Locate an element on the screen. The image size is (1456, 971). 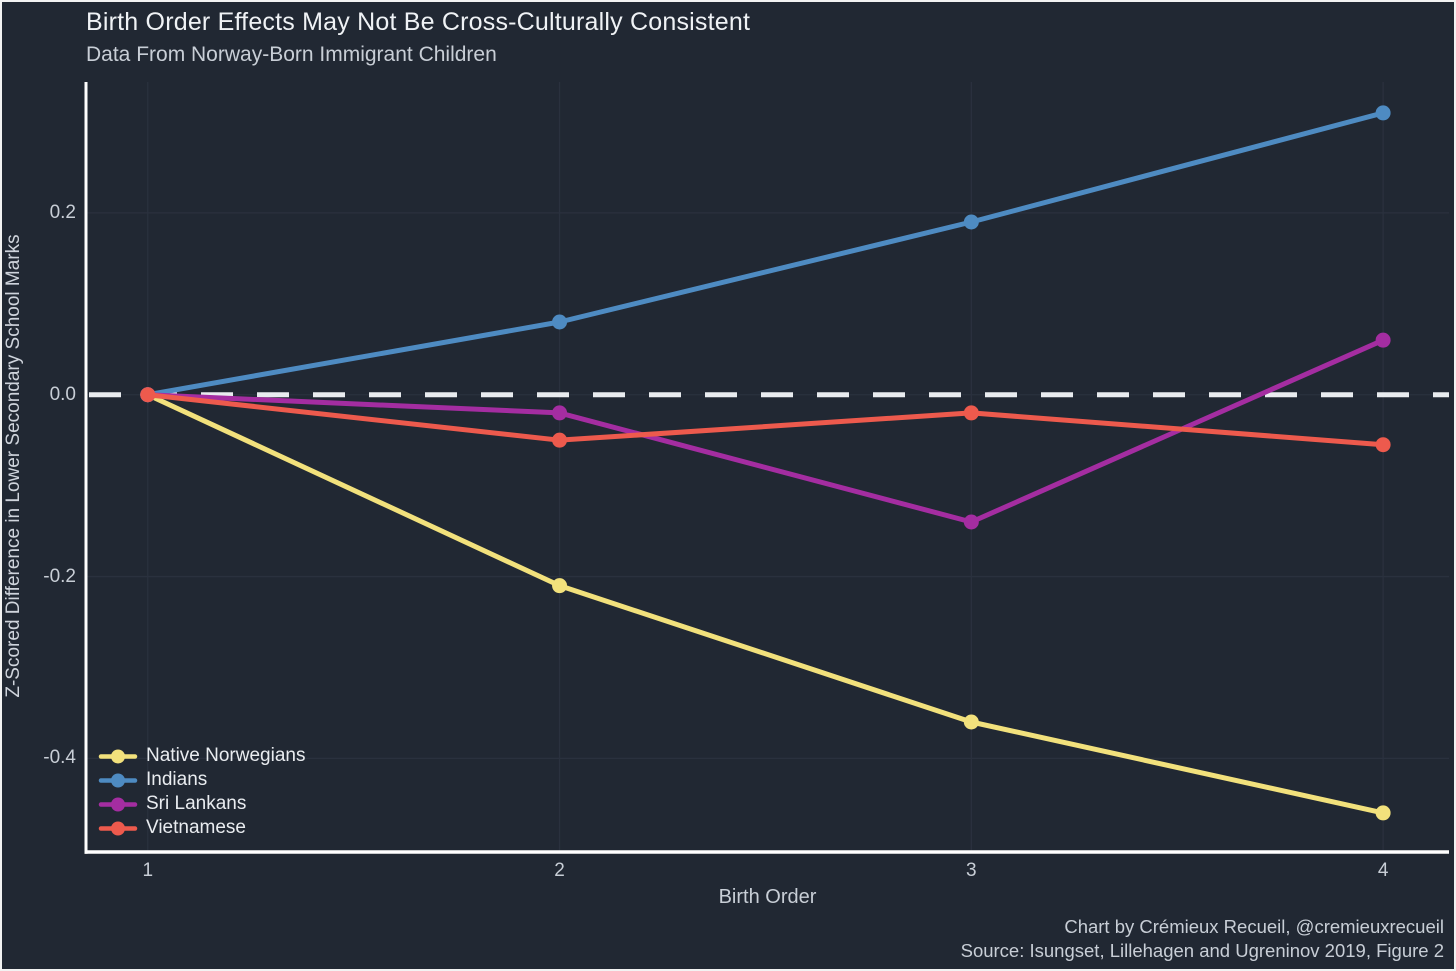
x-tick-label: 2 is located at coordinates (559, 870).